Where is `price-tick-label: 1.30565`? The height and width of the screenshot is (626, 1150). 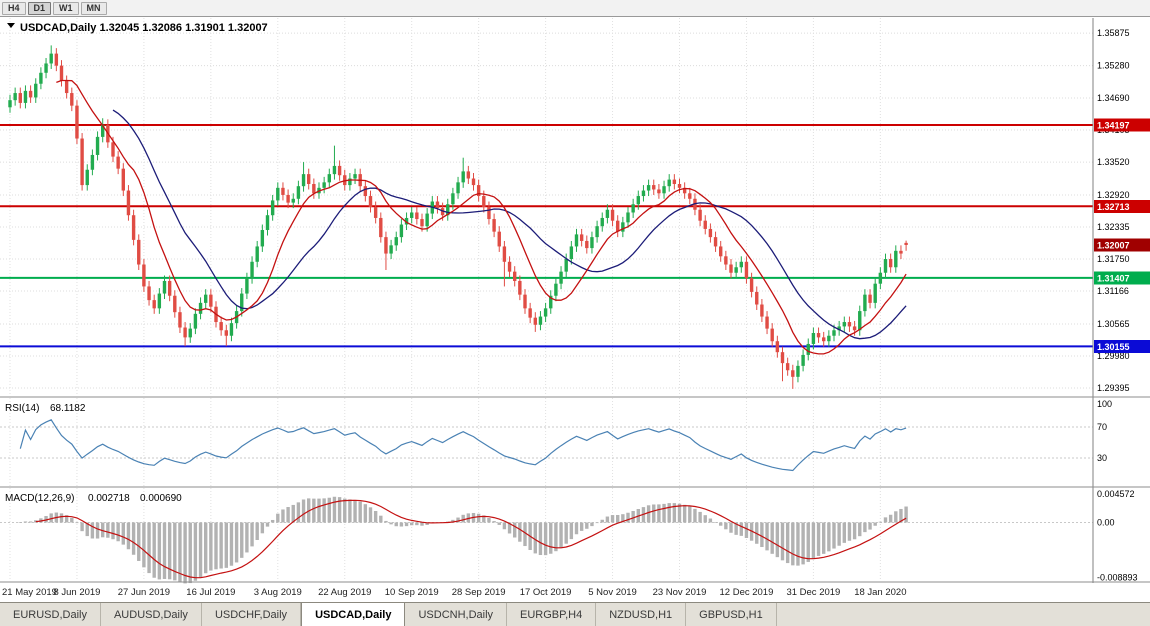 price-tick-label: 1.30565 is located at coordinates (1113, 324).